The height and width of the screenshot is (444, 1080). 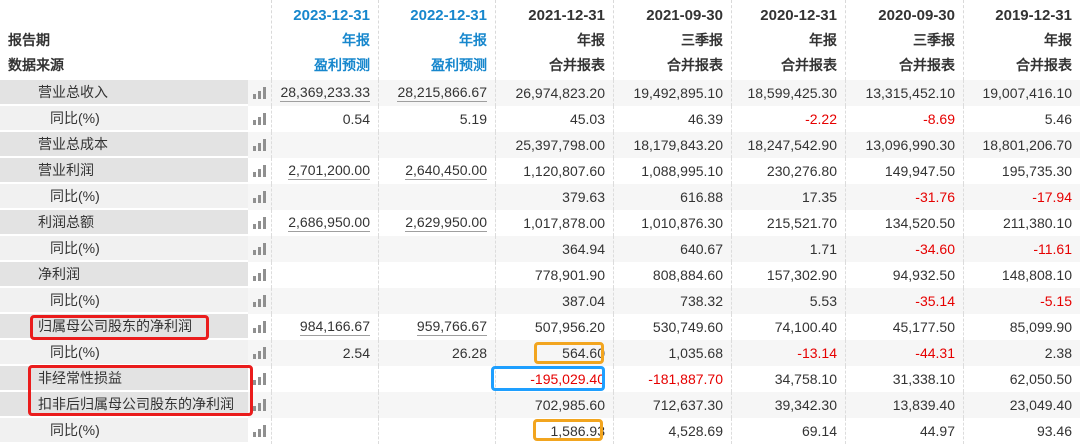 What do you see at coordinates (554, 93) in the screenshot?
I see `value-cell: 26,974,823.20` at bounding box center [554, 93].